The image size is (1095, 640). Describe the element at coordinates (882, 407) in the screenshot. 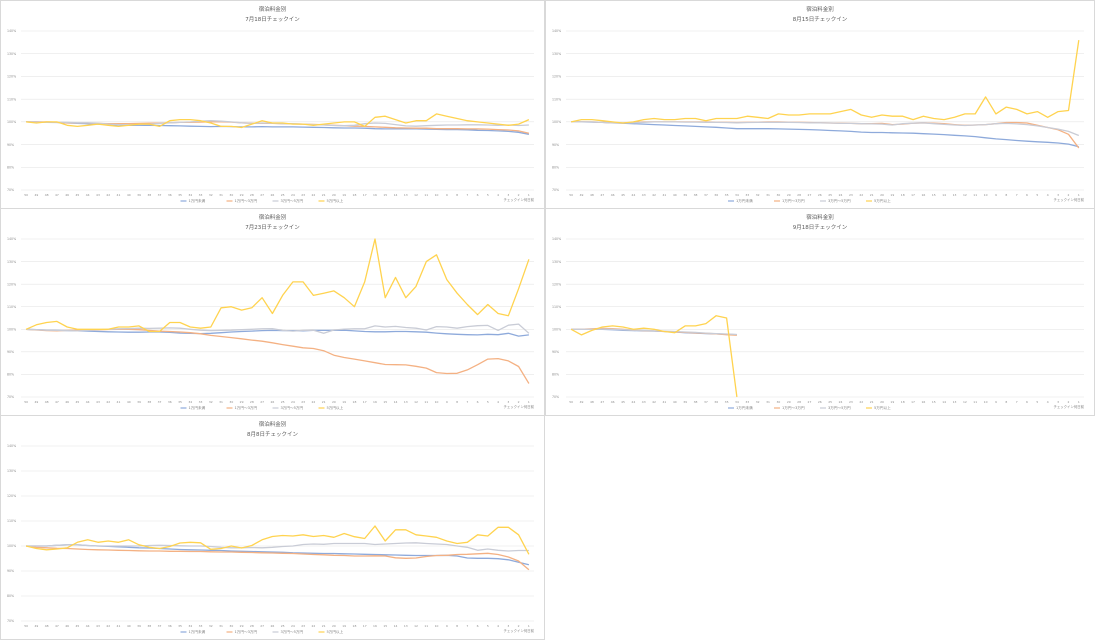

I see `legend-label: 5万円以上` at that location.